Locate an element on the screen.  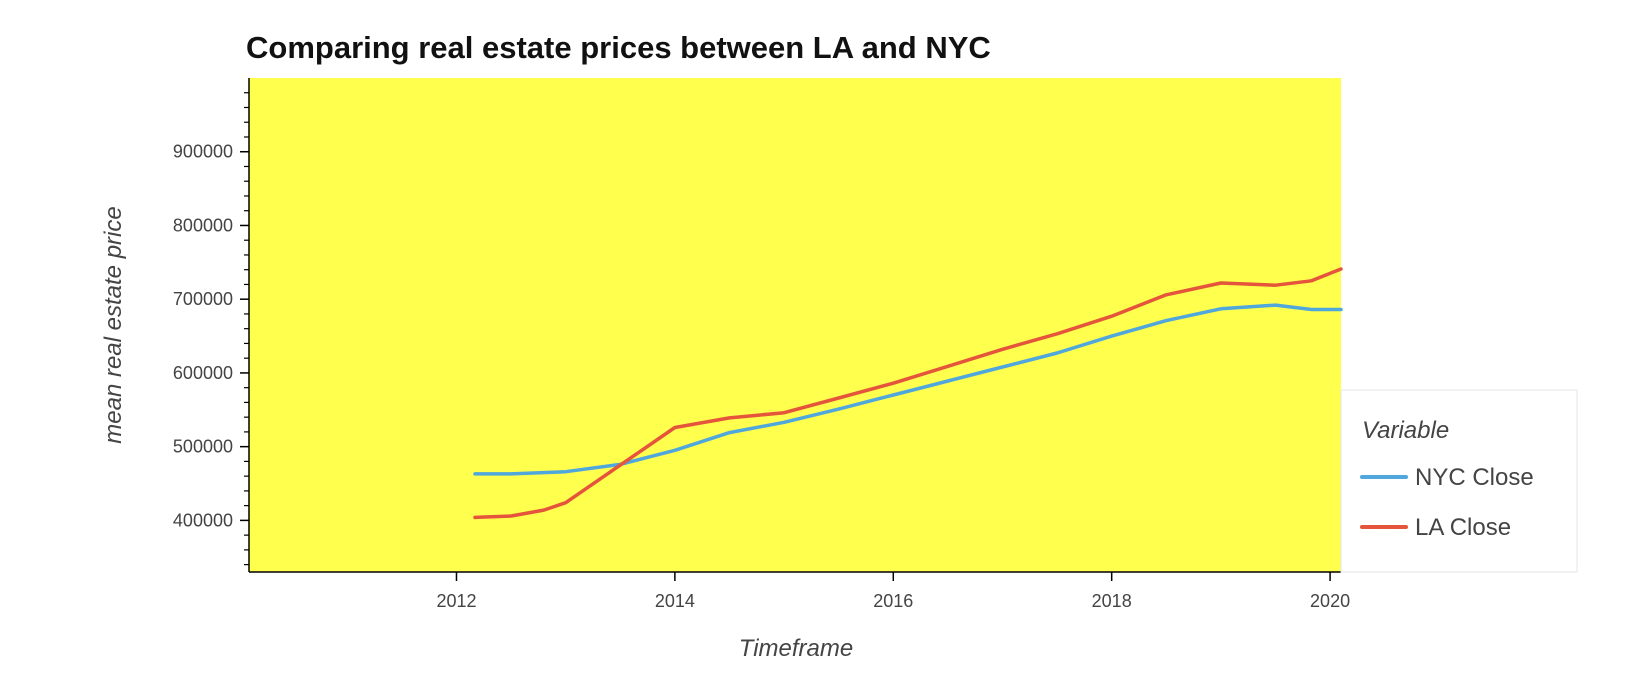
y-tick-label: 600000 is located at coordinates (203, 373).